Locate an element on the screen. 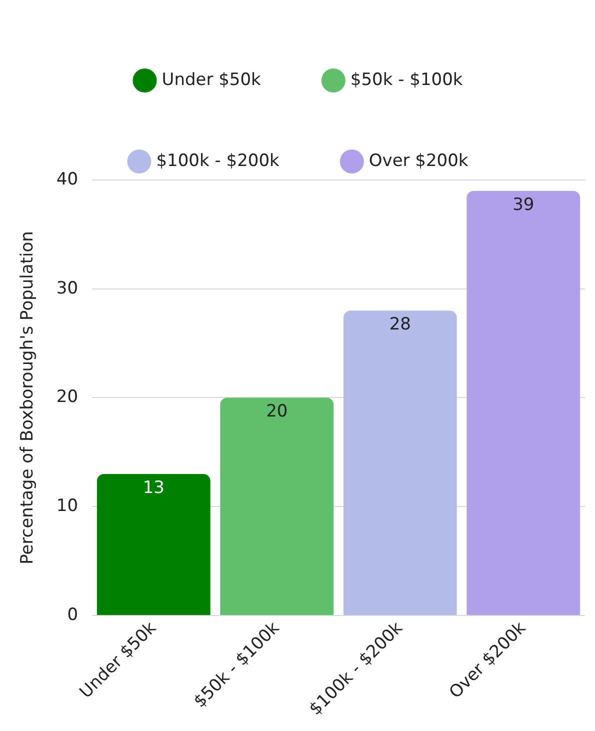 This screenshot has height=731, width=595. y-tick-label: 0 is located at coordinates (72, 614).